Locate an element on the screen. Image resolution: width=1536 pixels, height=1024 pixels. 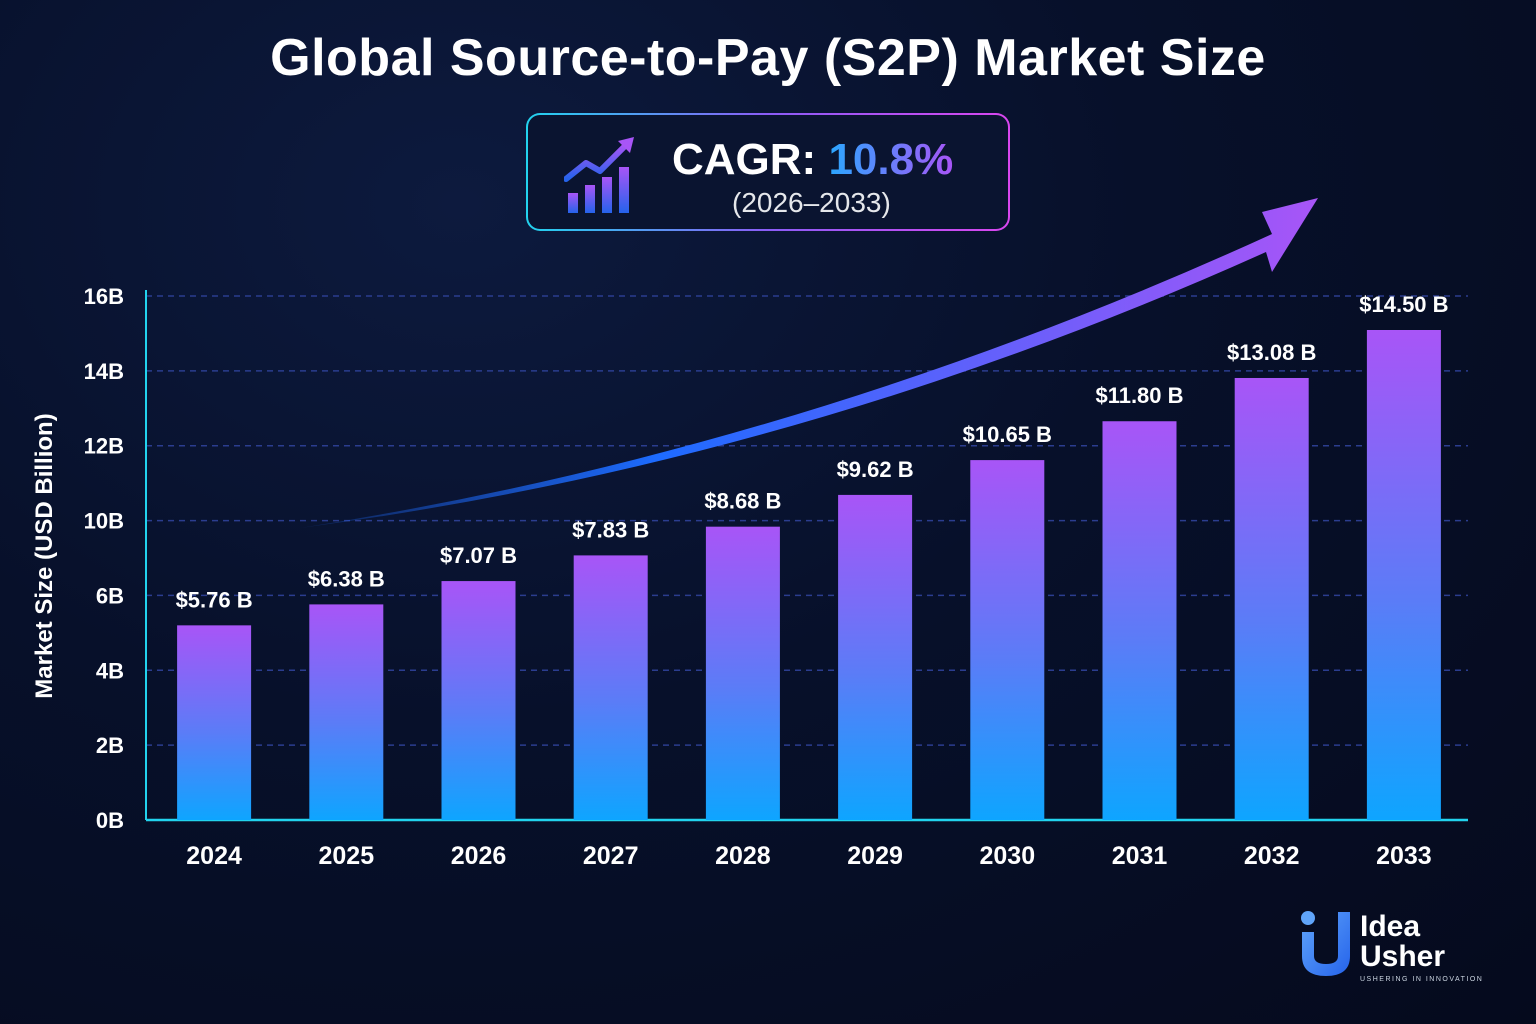
logo-tagline: USHERING IN INNOVATION is located at coordinates (1422, 979).